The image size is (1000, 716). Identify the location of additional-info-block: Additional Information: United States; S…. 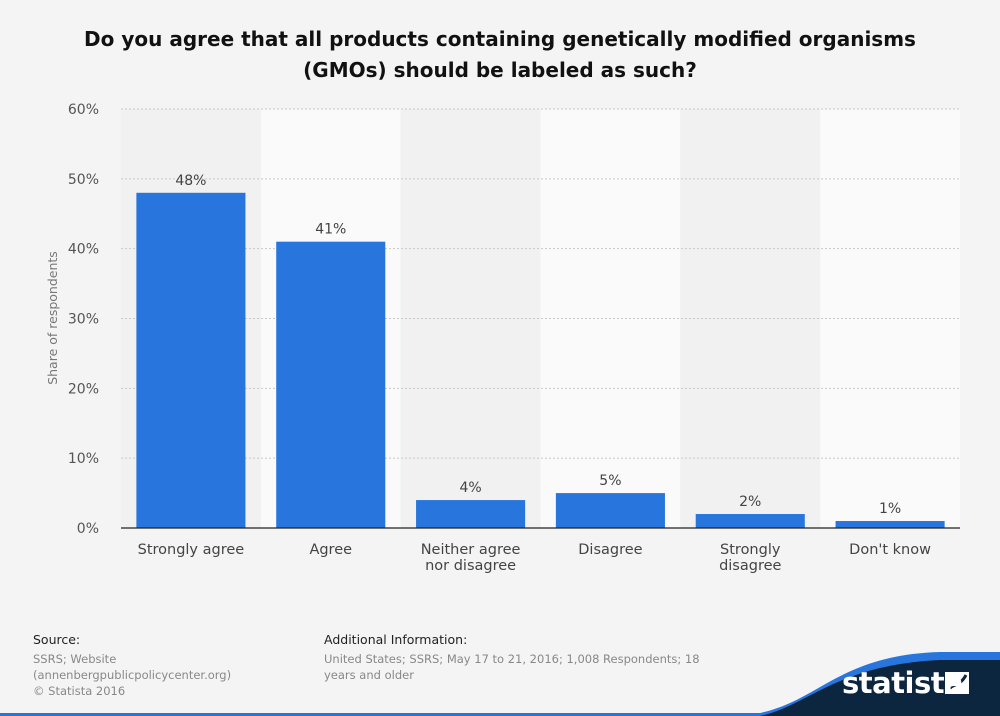
(519, 657).